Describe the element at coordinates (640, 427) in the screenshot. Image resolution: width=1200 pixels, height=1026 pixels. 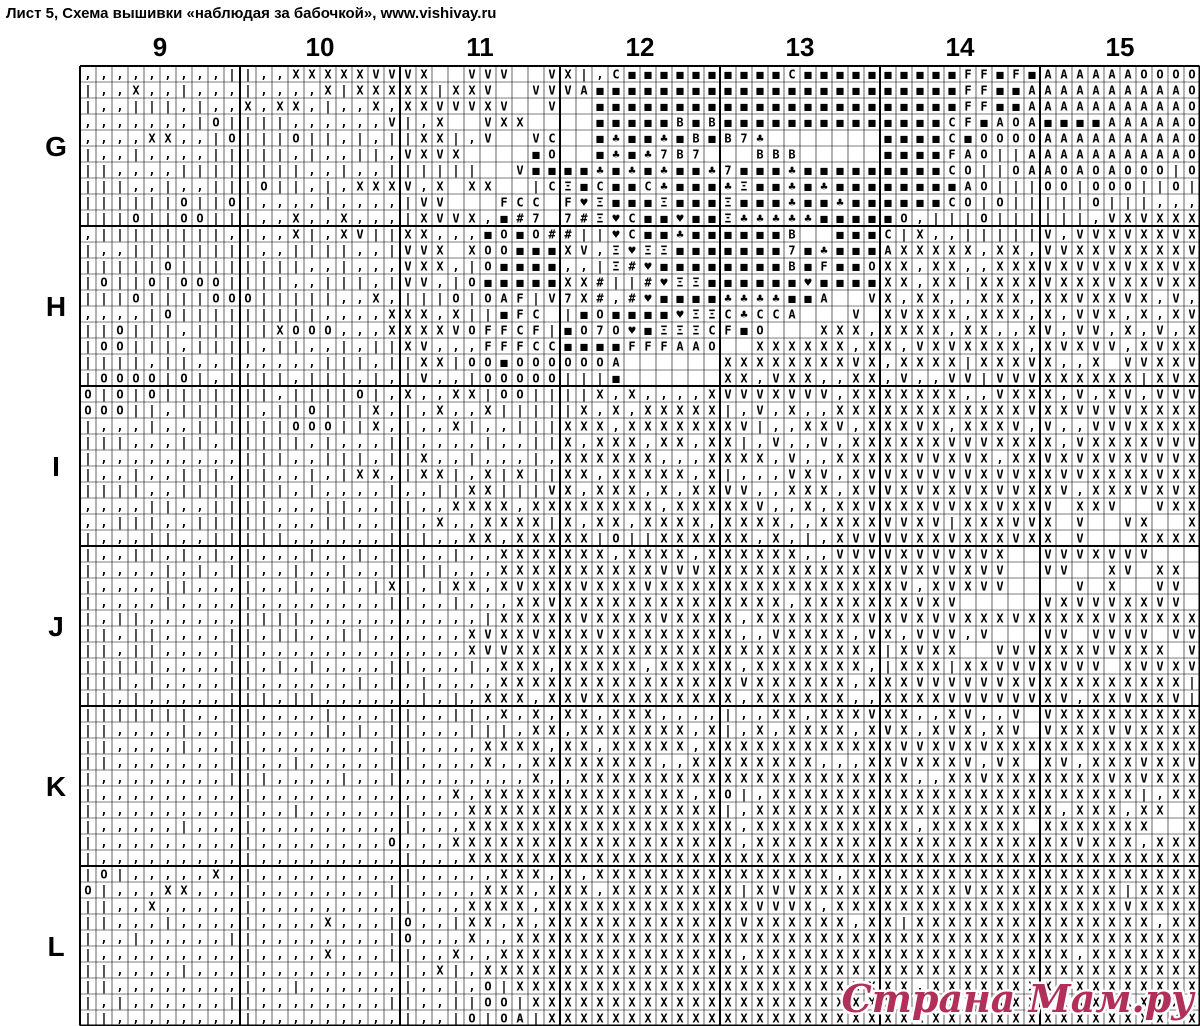
I see `stitch-row: XXX,XXXXXX` at that location.